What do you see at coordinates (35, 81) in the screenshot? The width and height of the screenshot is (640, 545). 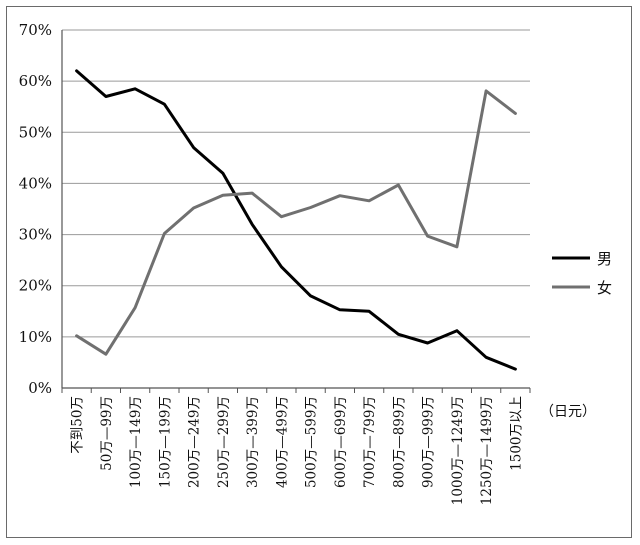 I see `y-tick-label: 60%` at bounding box center [35, 81].